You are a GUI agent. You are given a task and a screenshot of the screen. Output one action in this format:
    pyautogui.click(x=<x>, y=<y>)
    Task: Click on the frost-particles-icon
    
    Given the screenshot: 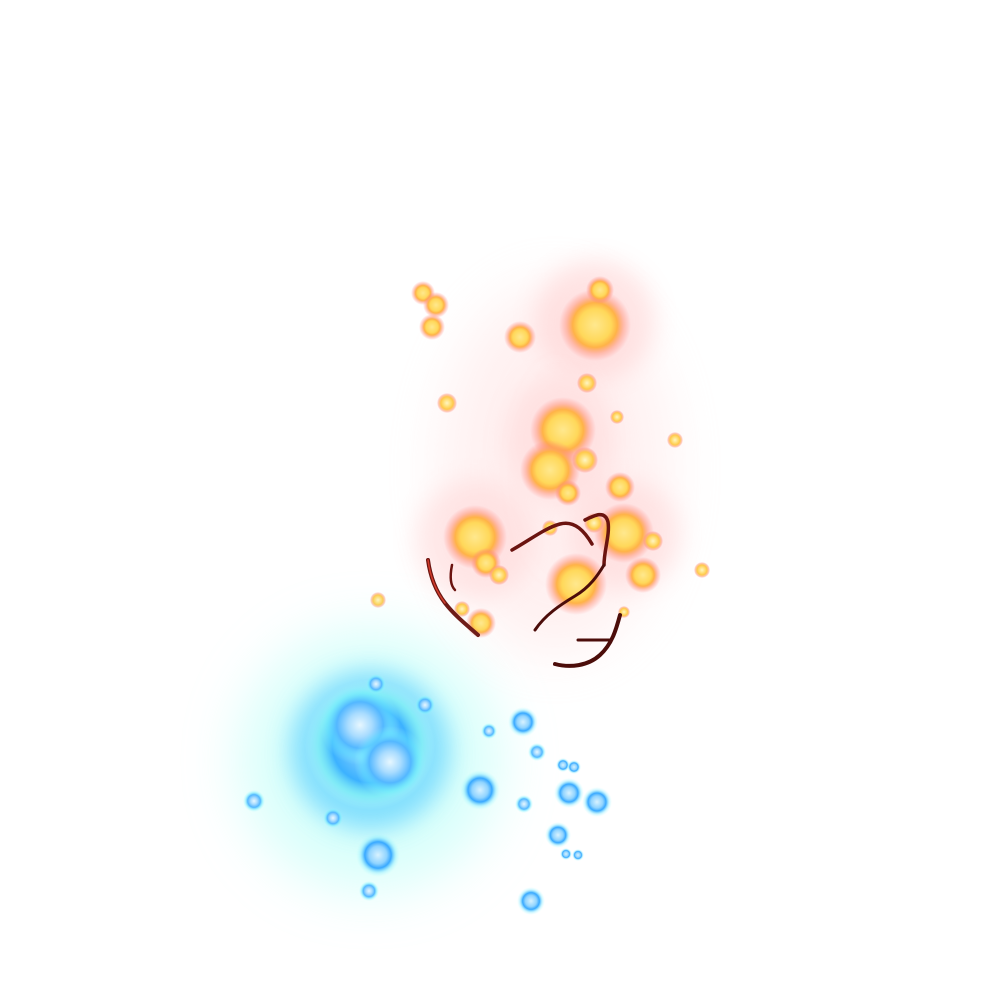 What is the action you would take?
    pyautogui.click(x=426, y=772)
    